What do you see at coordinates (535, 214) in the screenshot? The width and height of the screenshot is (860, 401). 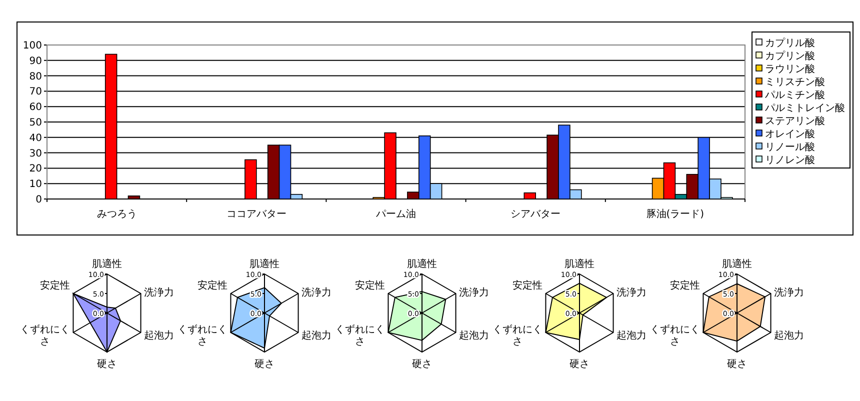 I see `x-tick-label: シアバター` at bounding box center [535, 214].